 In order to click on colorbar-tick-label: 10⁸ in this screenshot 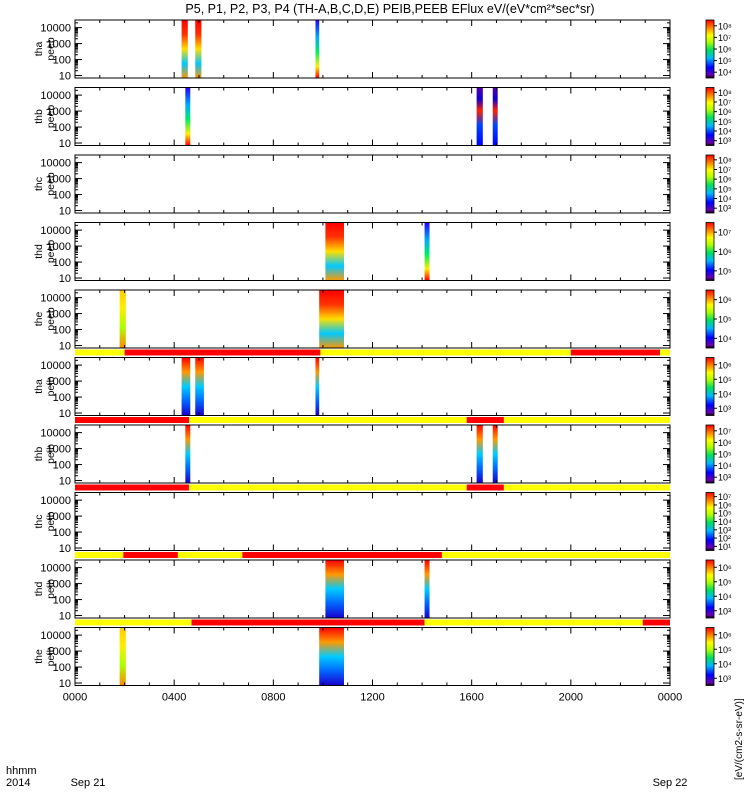, I will do `click(725, 160)`.